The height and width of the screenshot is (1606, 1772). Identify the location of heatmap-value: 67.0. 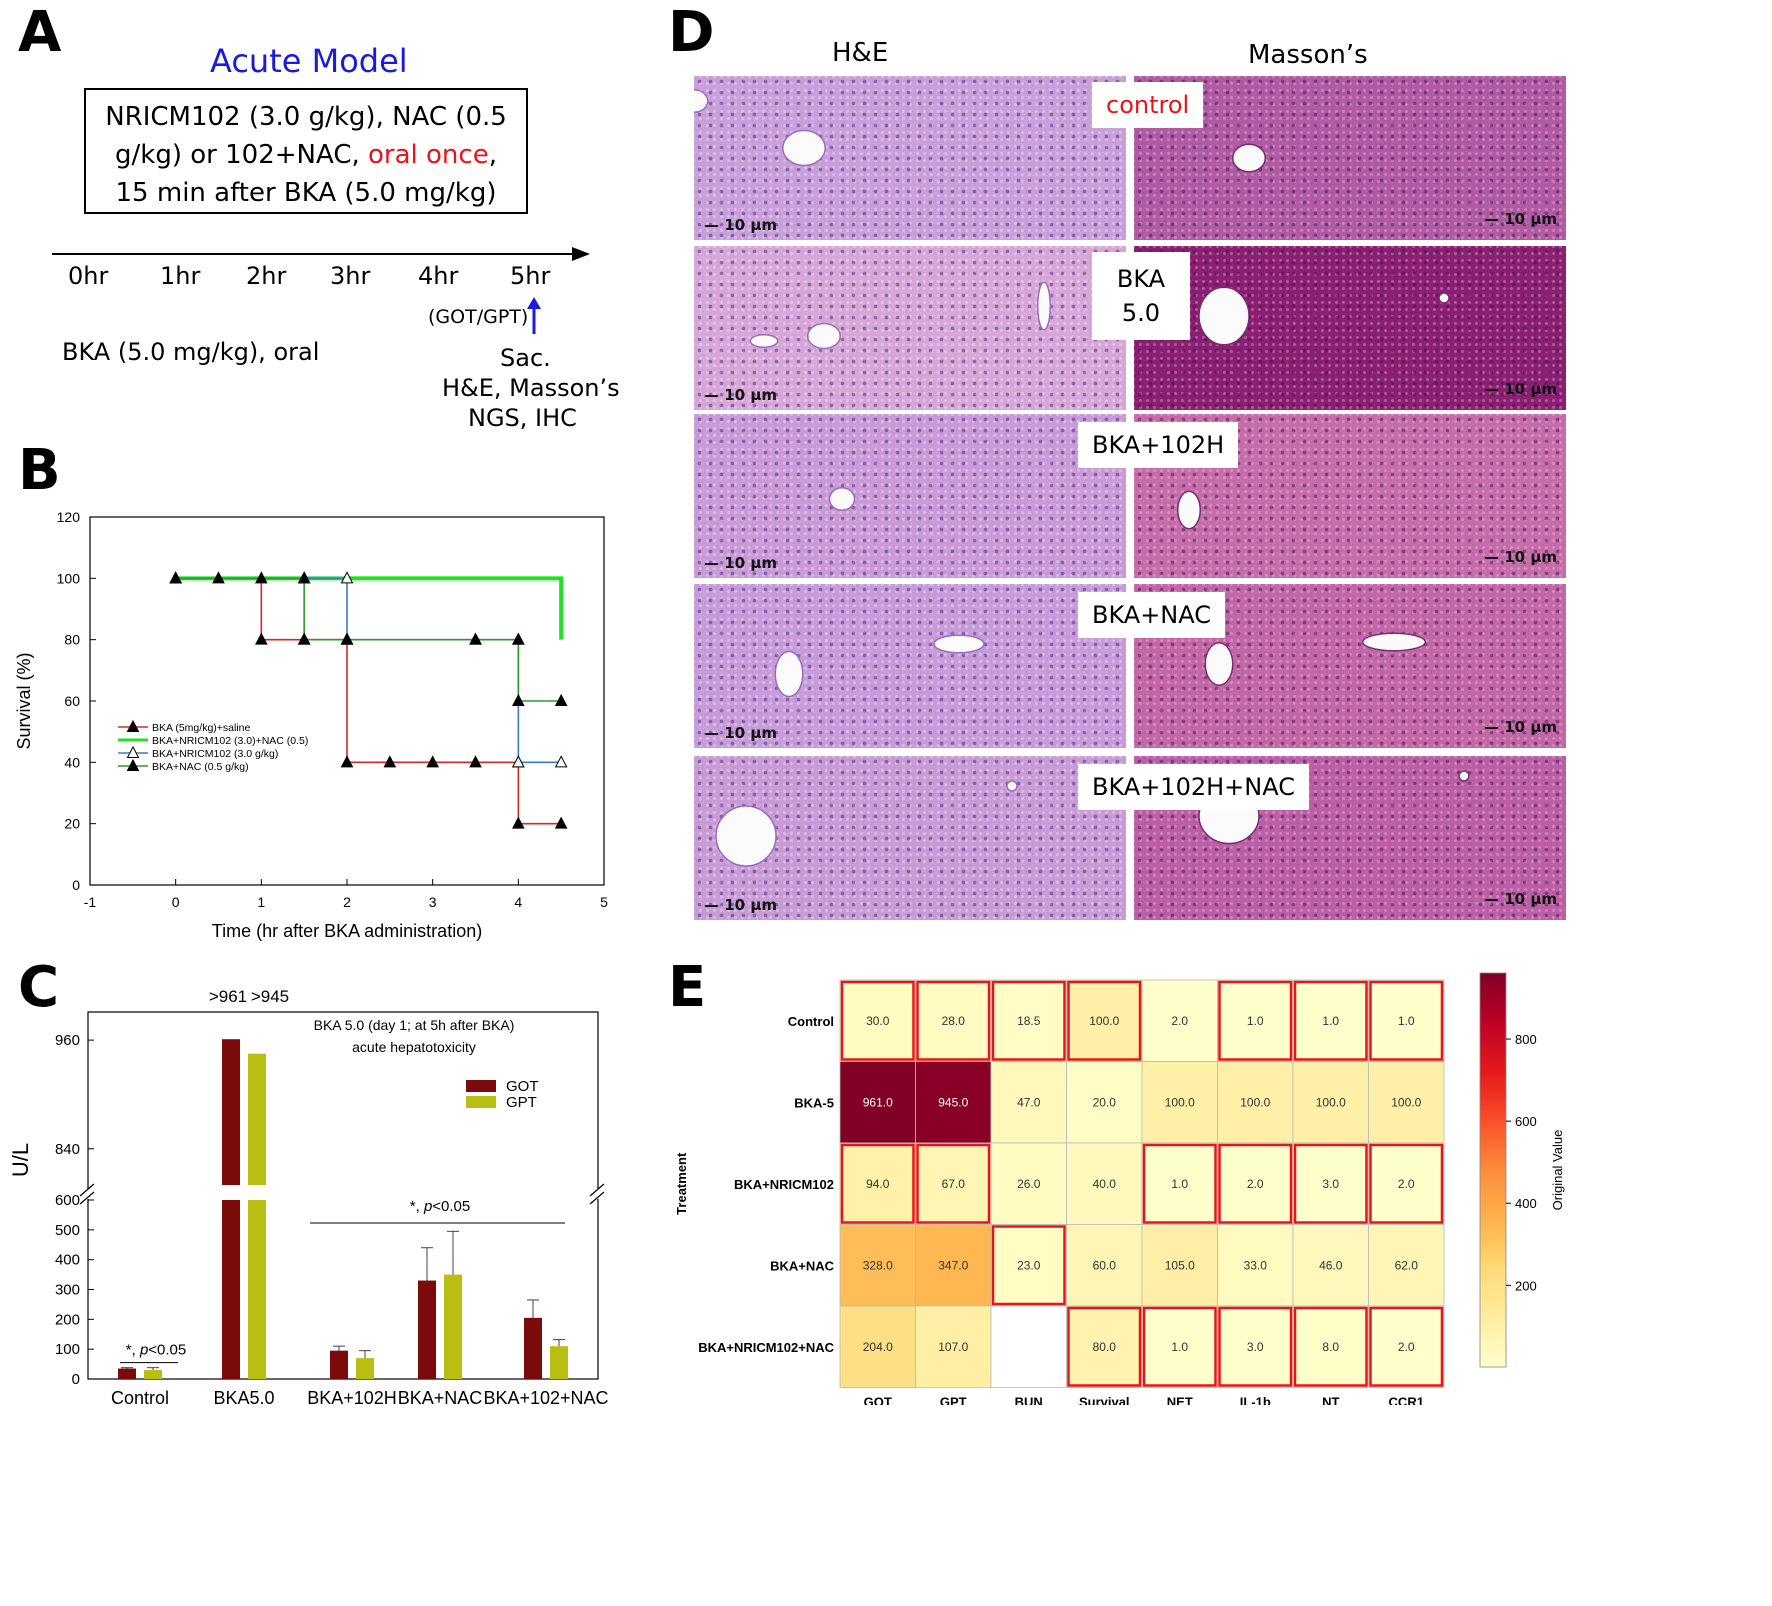
(954, 1184).